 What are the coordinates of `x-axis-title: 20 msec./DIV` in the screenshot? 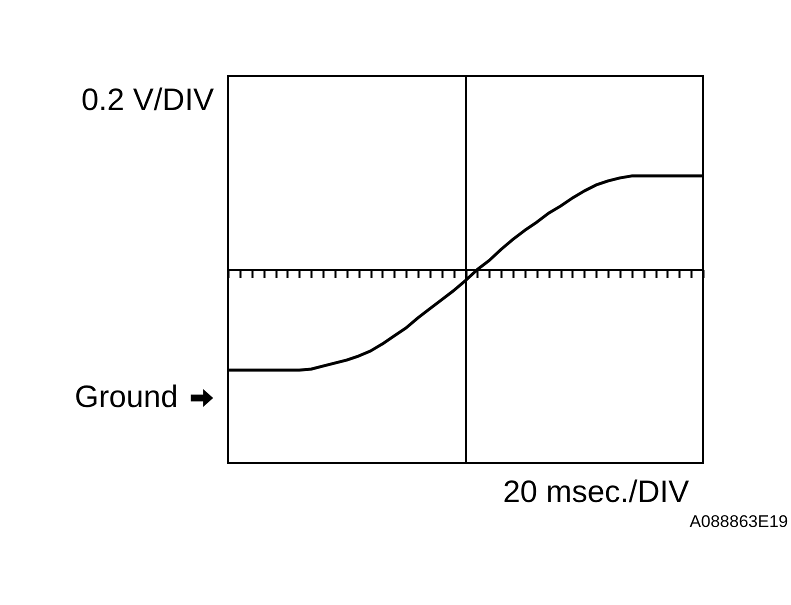 It's located at (596, 491).